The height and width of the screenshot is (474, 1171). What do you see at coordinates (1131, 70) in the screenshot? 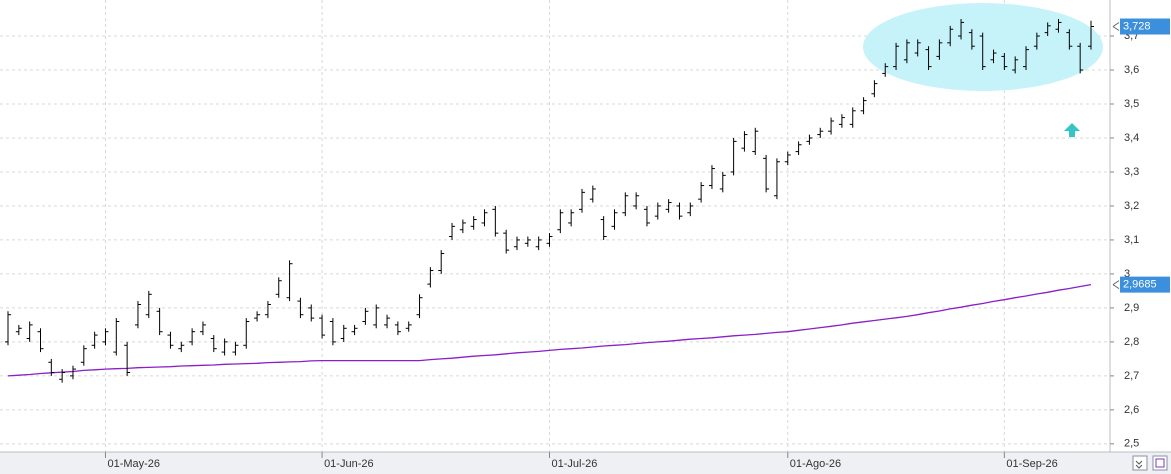
I see `y-tick-label: 3,6` at bounding box center [1131, 70].